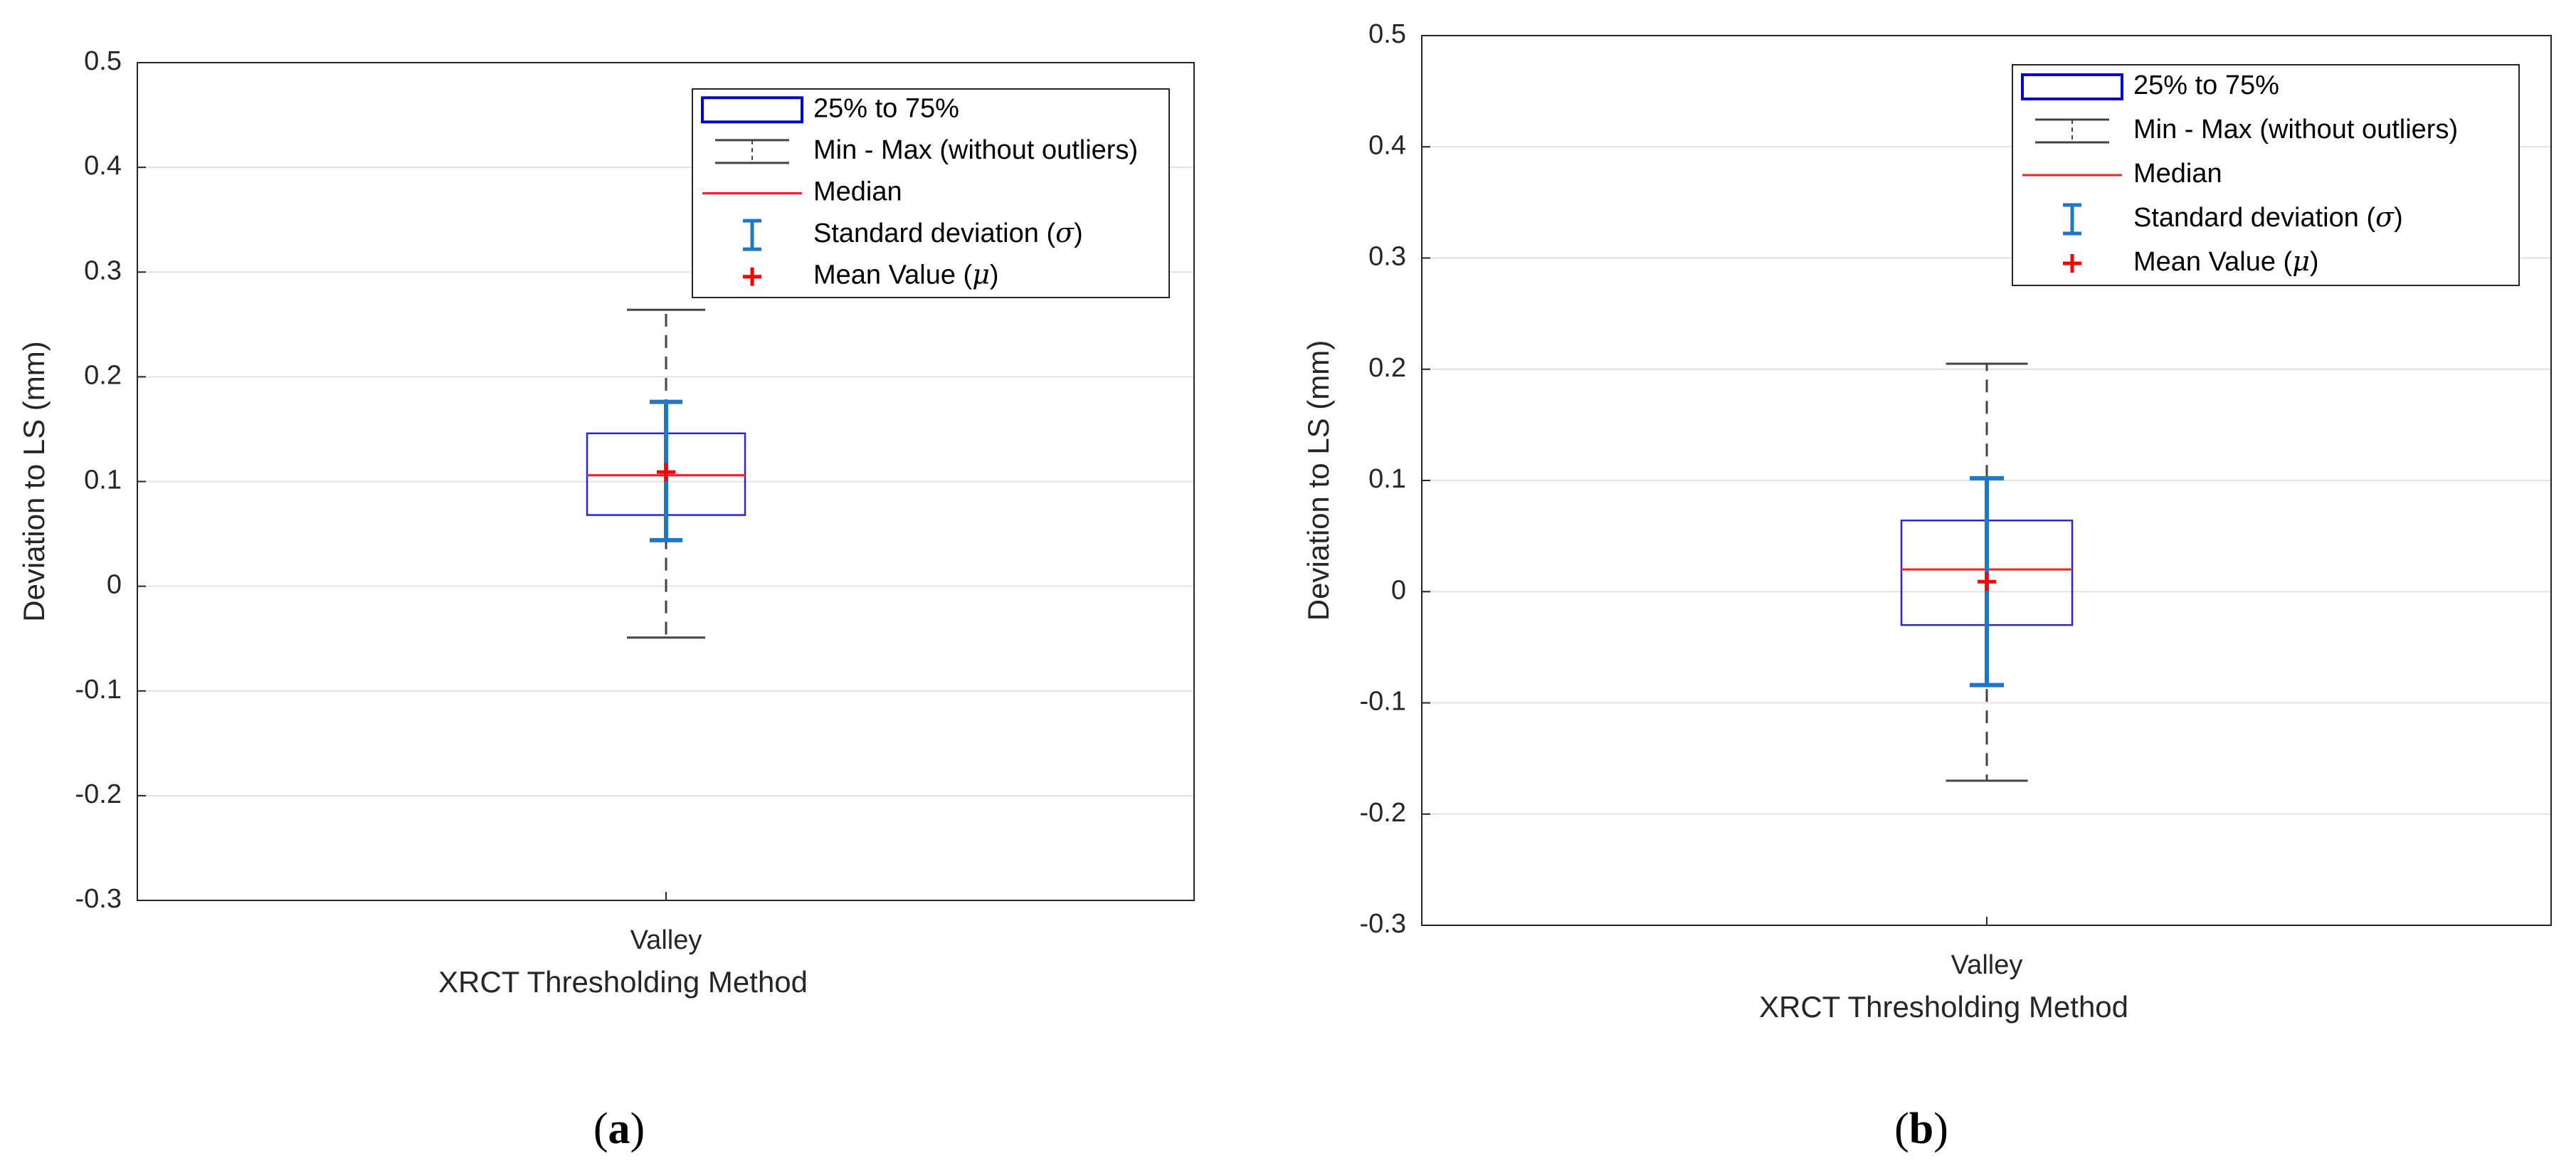  I want to click on panel-label-b: (b), so click(1921, 1129).